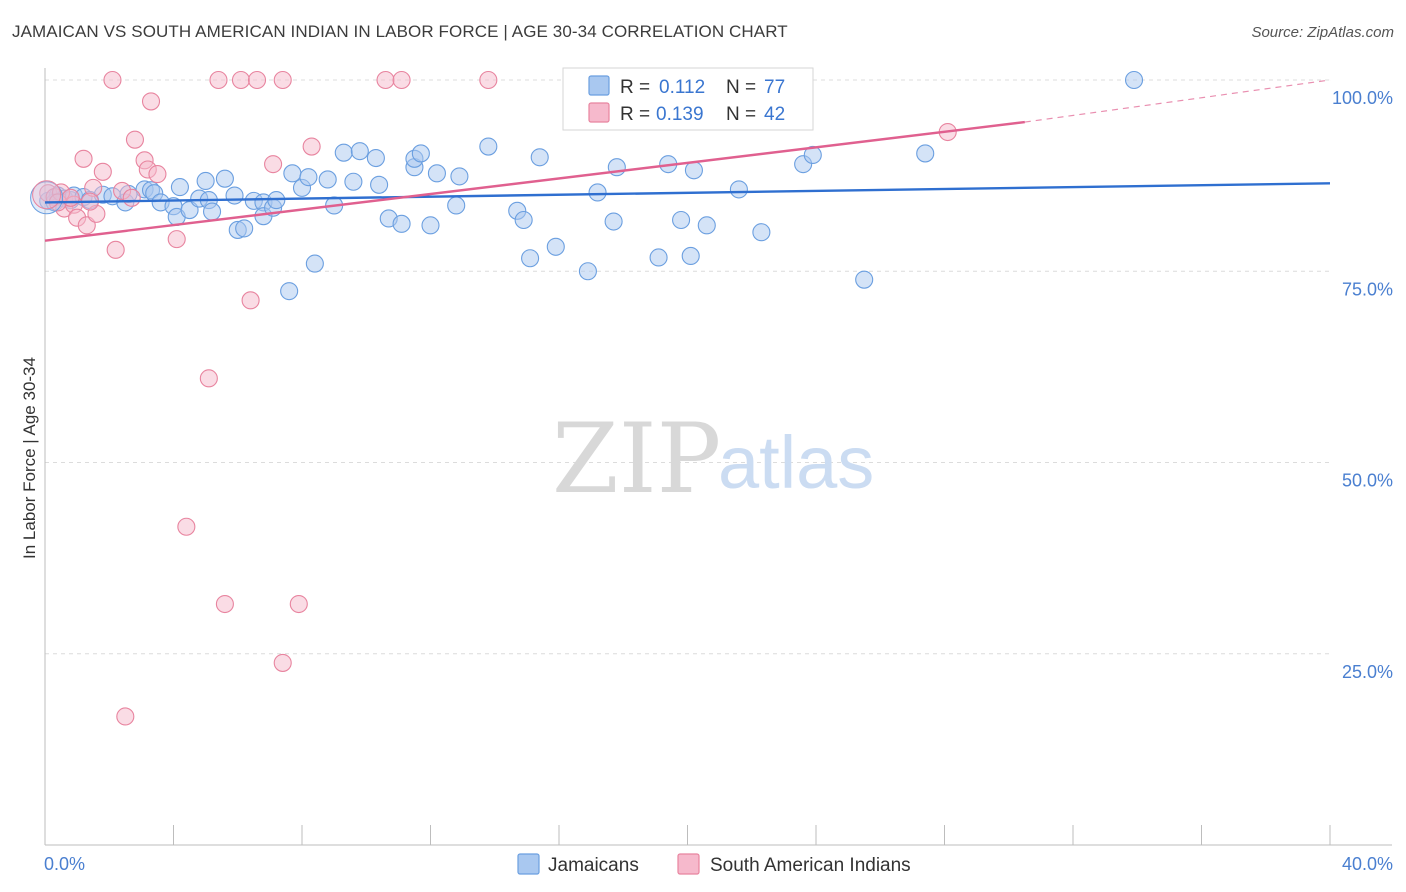  I want to click on watermark-atlas: atlas, so click(796, 462).